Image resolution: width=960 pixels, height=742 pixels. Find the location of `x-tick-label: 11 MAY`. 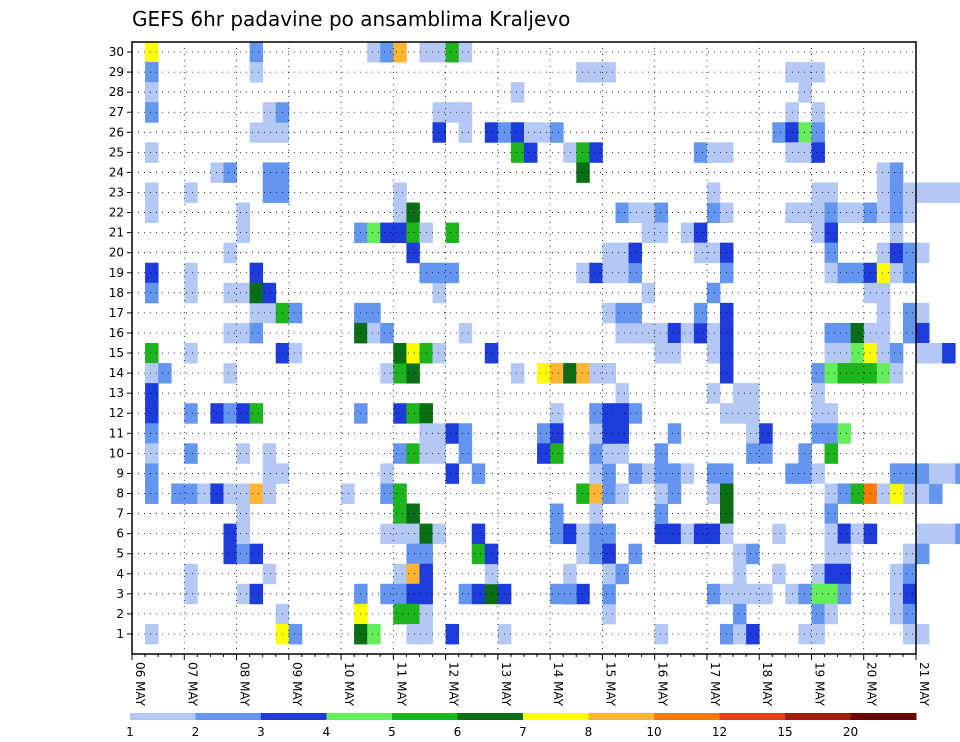

x-tick-label: 11 MAY is located at coordinates (401, 684).